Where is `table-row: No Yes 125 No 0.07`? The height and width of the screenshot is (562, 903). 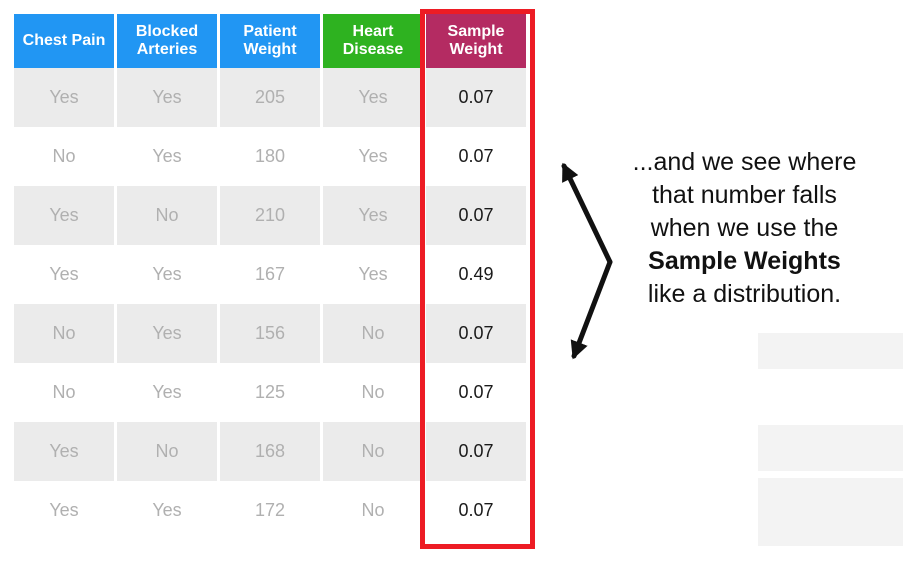 table-row: No Yes 125 No 0.07 is located at coordinates (270, 392).